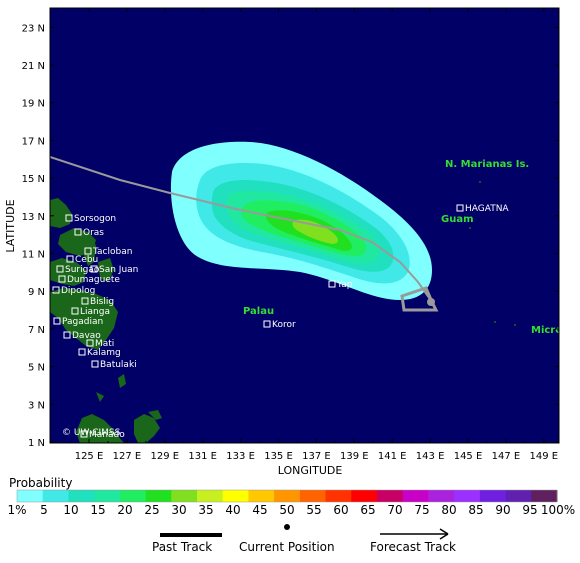 This screenshot has width=580, height=563. Describe the element at coordinates (104, 353) in the screenshot. I see `place-label: Kalamg` at that location.